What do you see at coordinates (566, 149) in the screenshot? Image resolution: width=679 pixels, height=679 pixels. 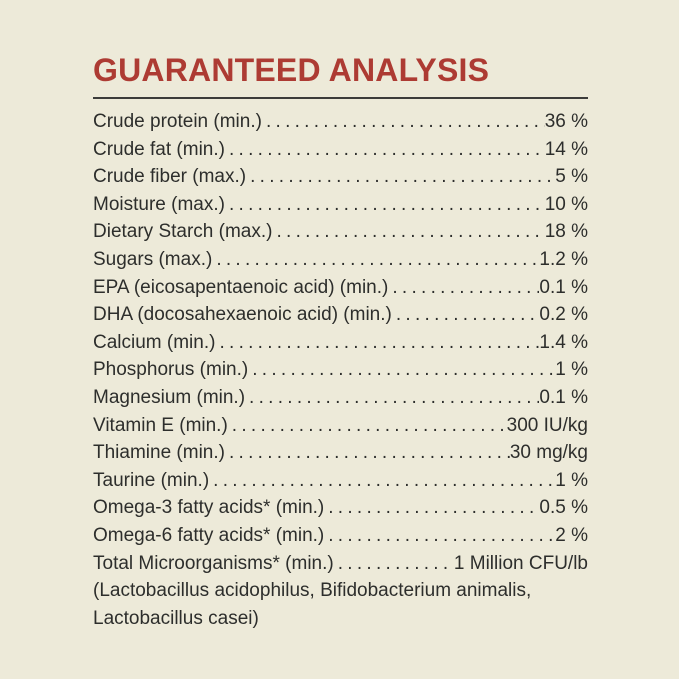 I see `nutrient-value: 14 %` at bounding box center [566, 149].